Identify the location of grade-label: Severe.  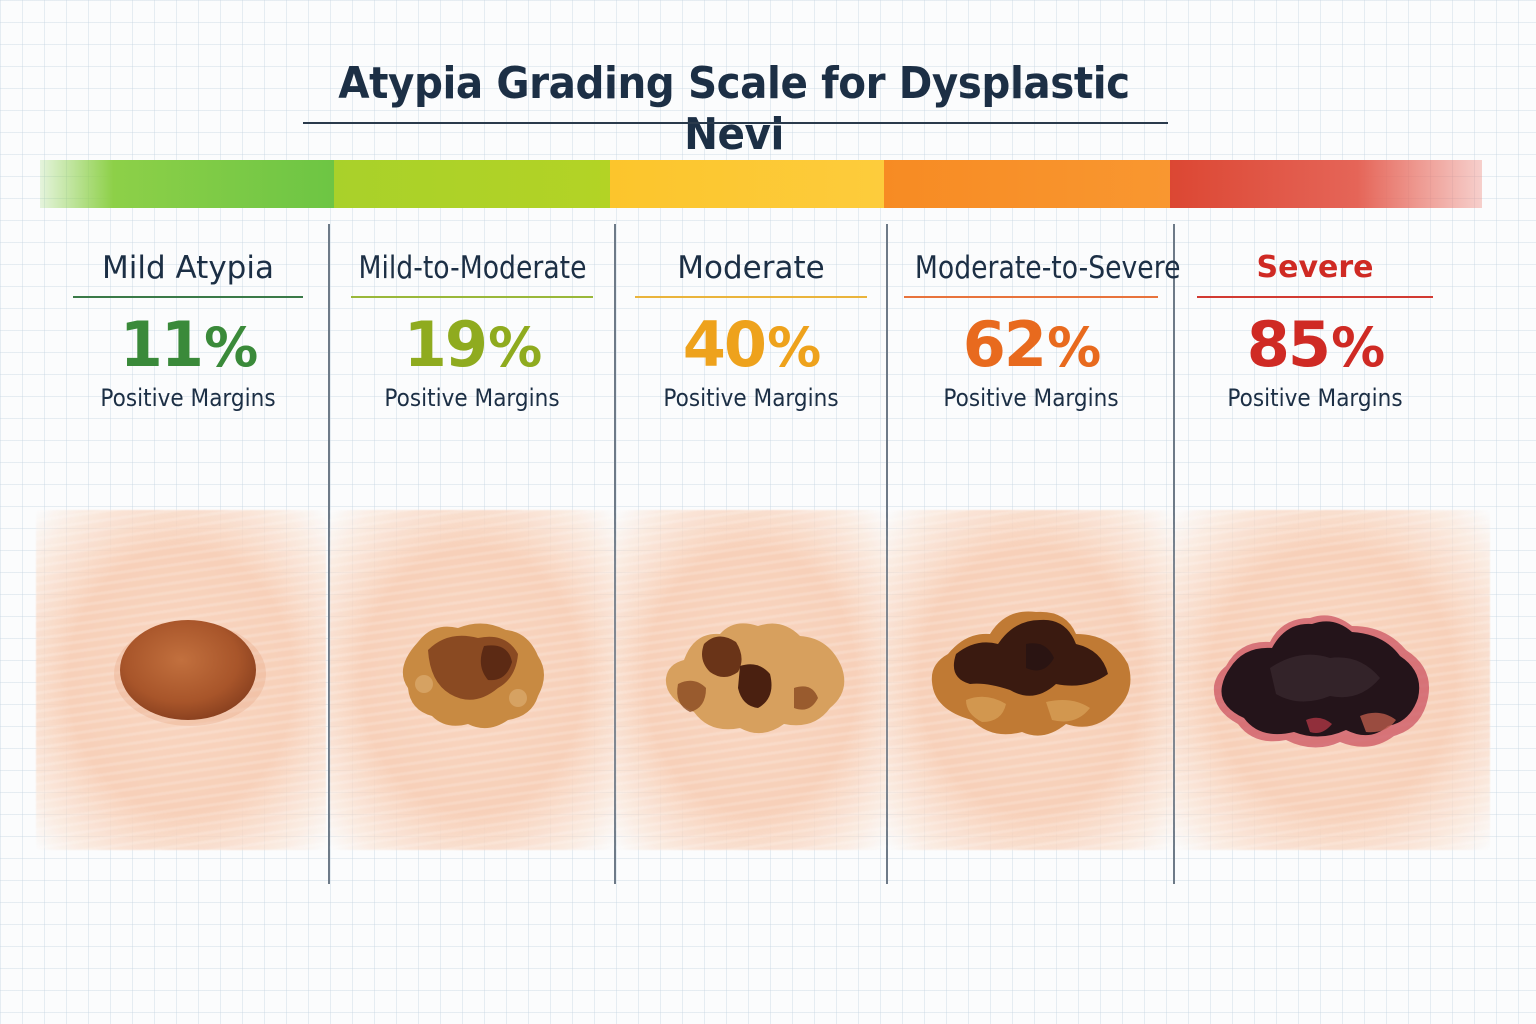
(1315, 267).